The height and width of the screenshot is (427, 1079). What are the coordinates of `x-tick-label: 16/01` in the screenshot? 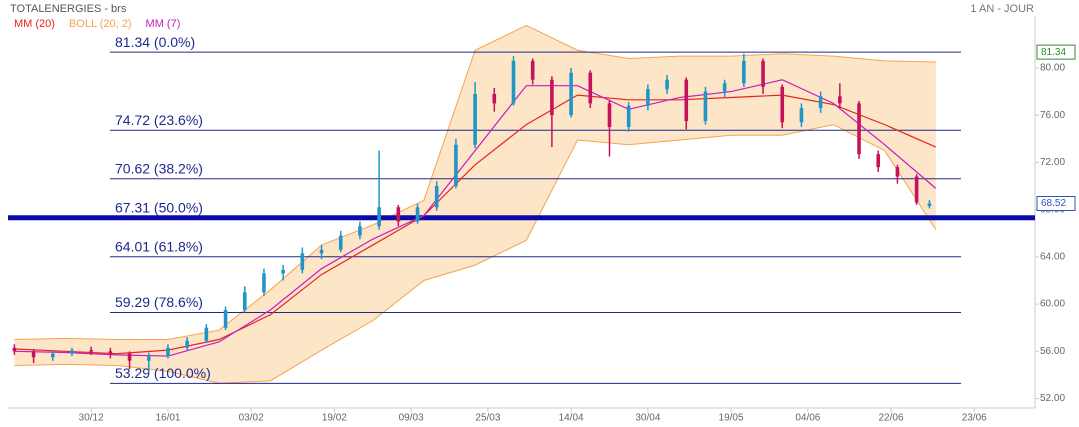 It's located at (167, 418).